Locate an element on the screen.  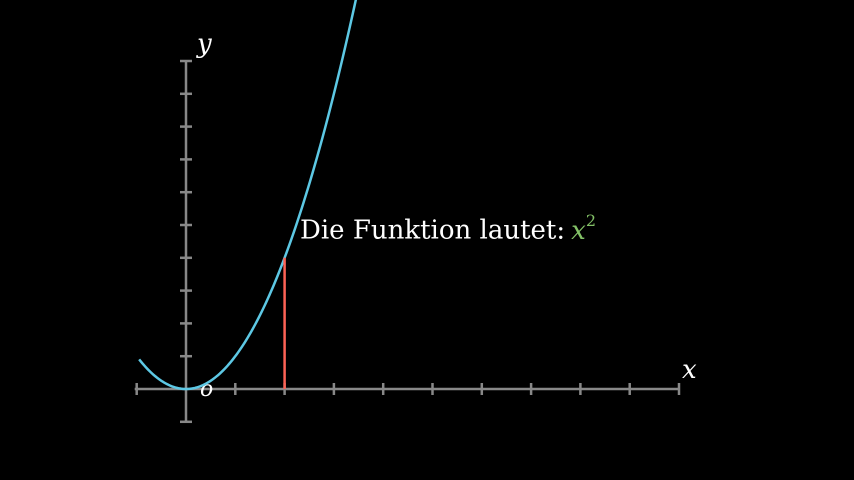
y-axis-ticks is located at coordinates (186, 241).